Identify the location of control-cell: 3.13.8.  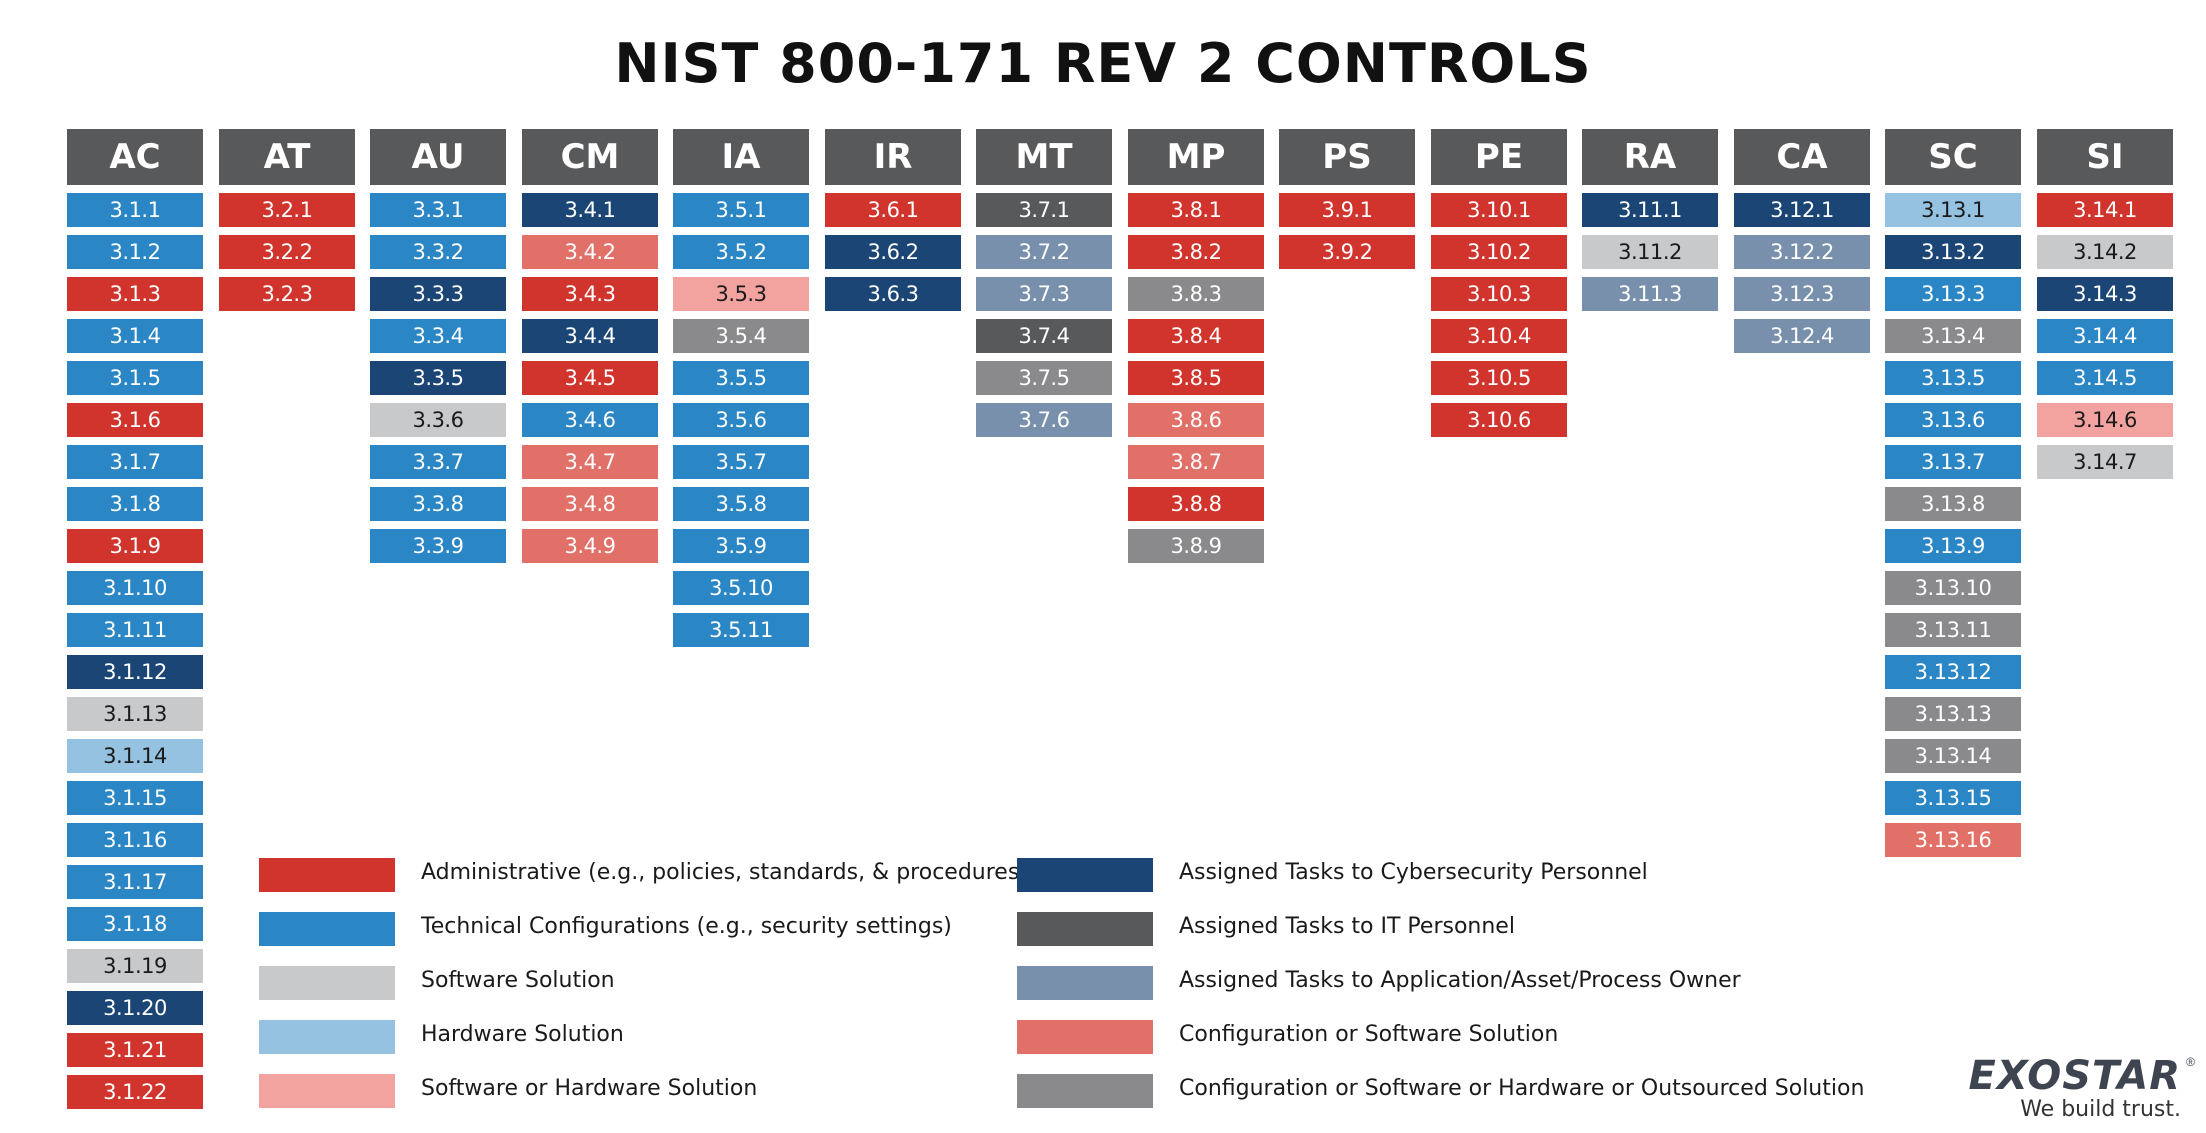
(1953, 504).